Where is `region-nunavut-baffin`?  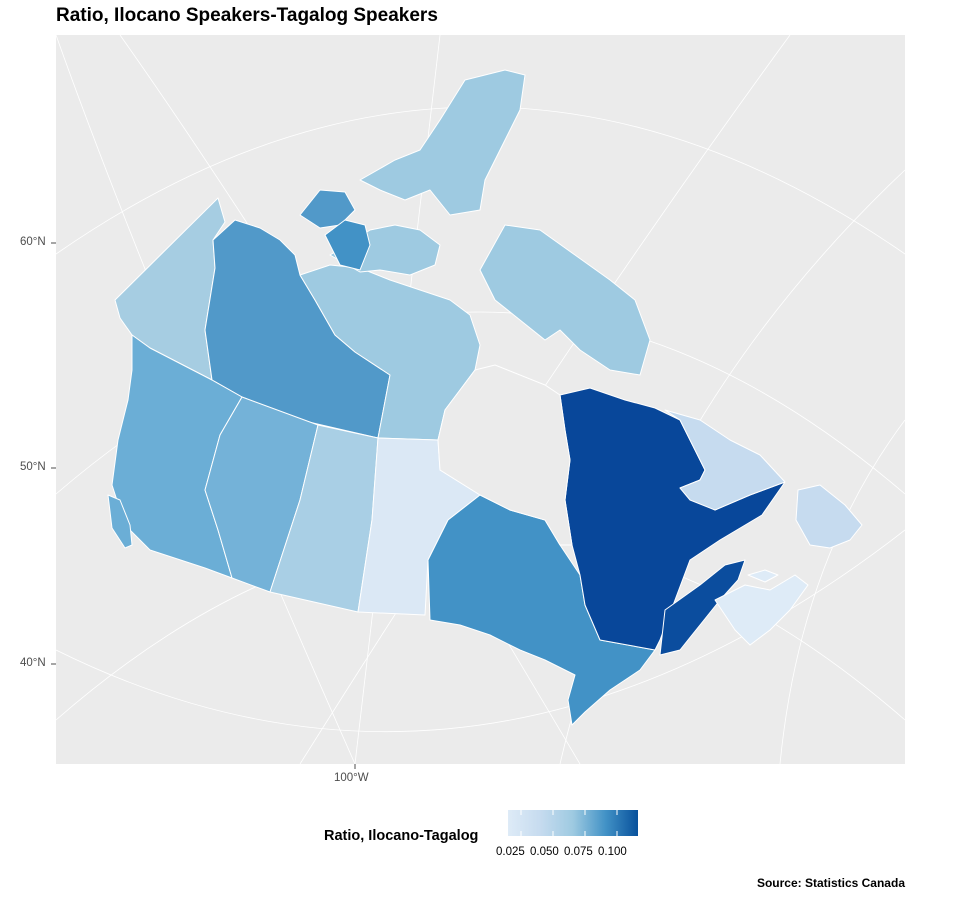 region-nunavut-baffin is located at coordinates (565, 300).